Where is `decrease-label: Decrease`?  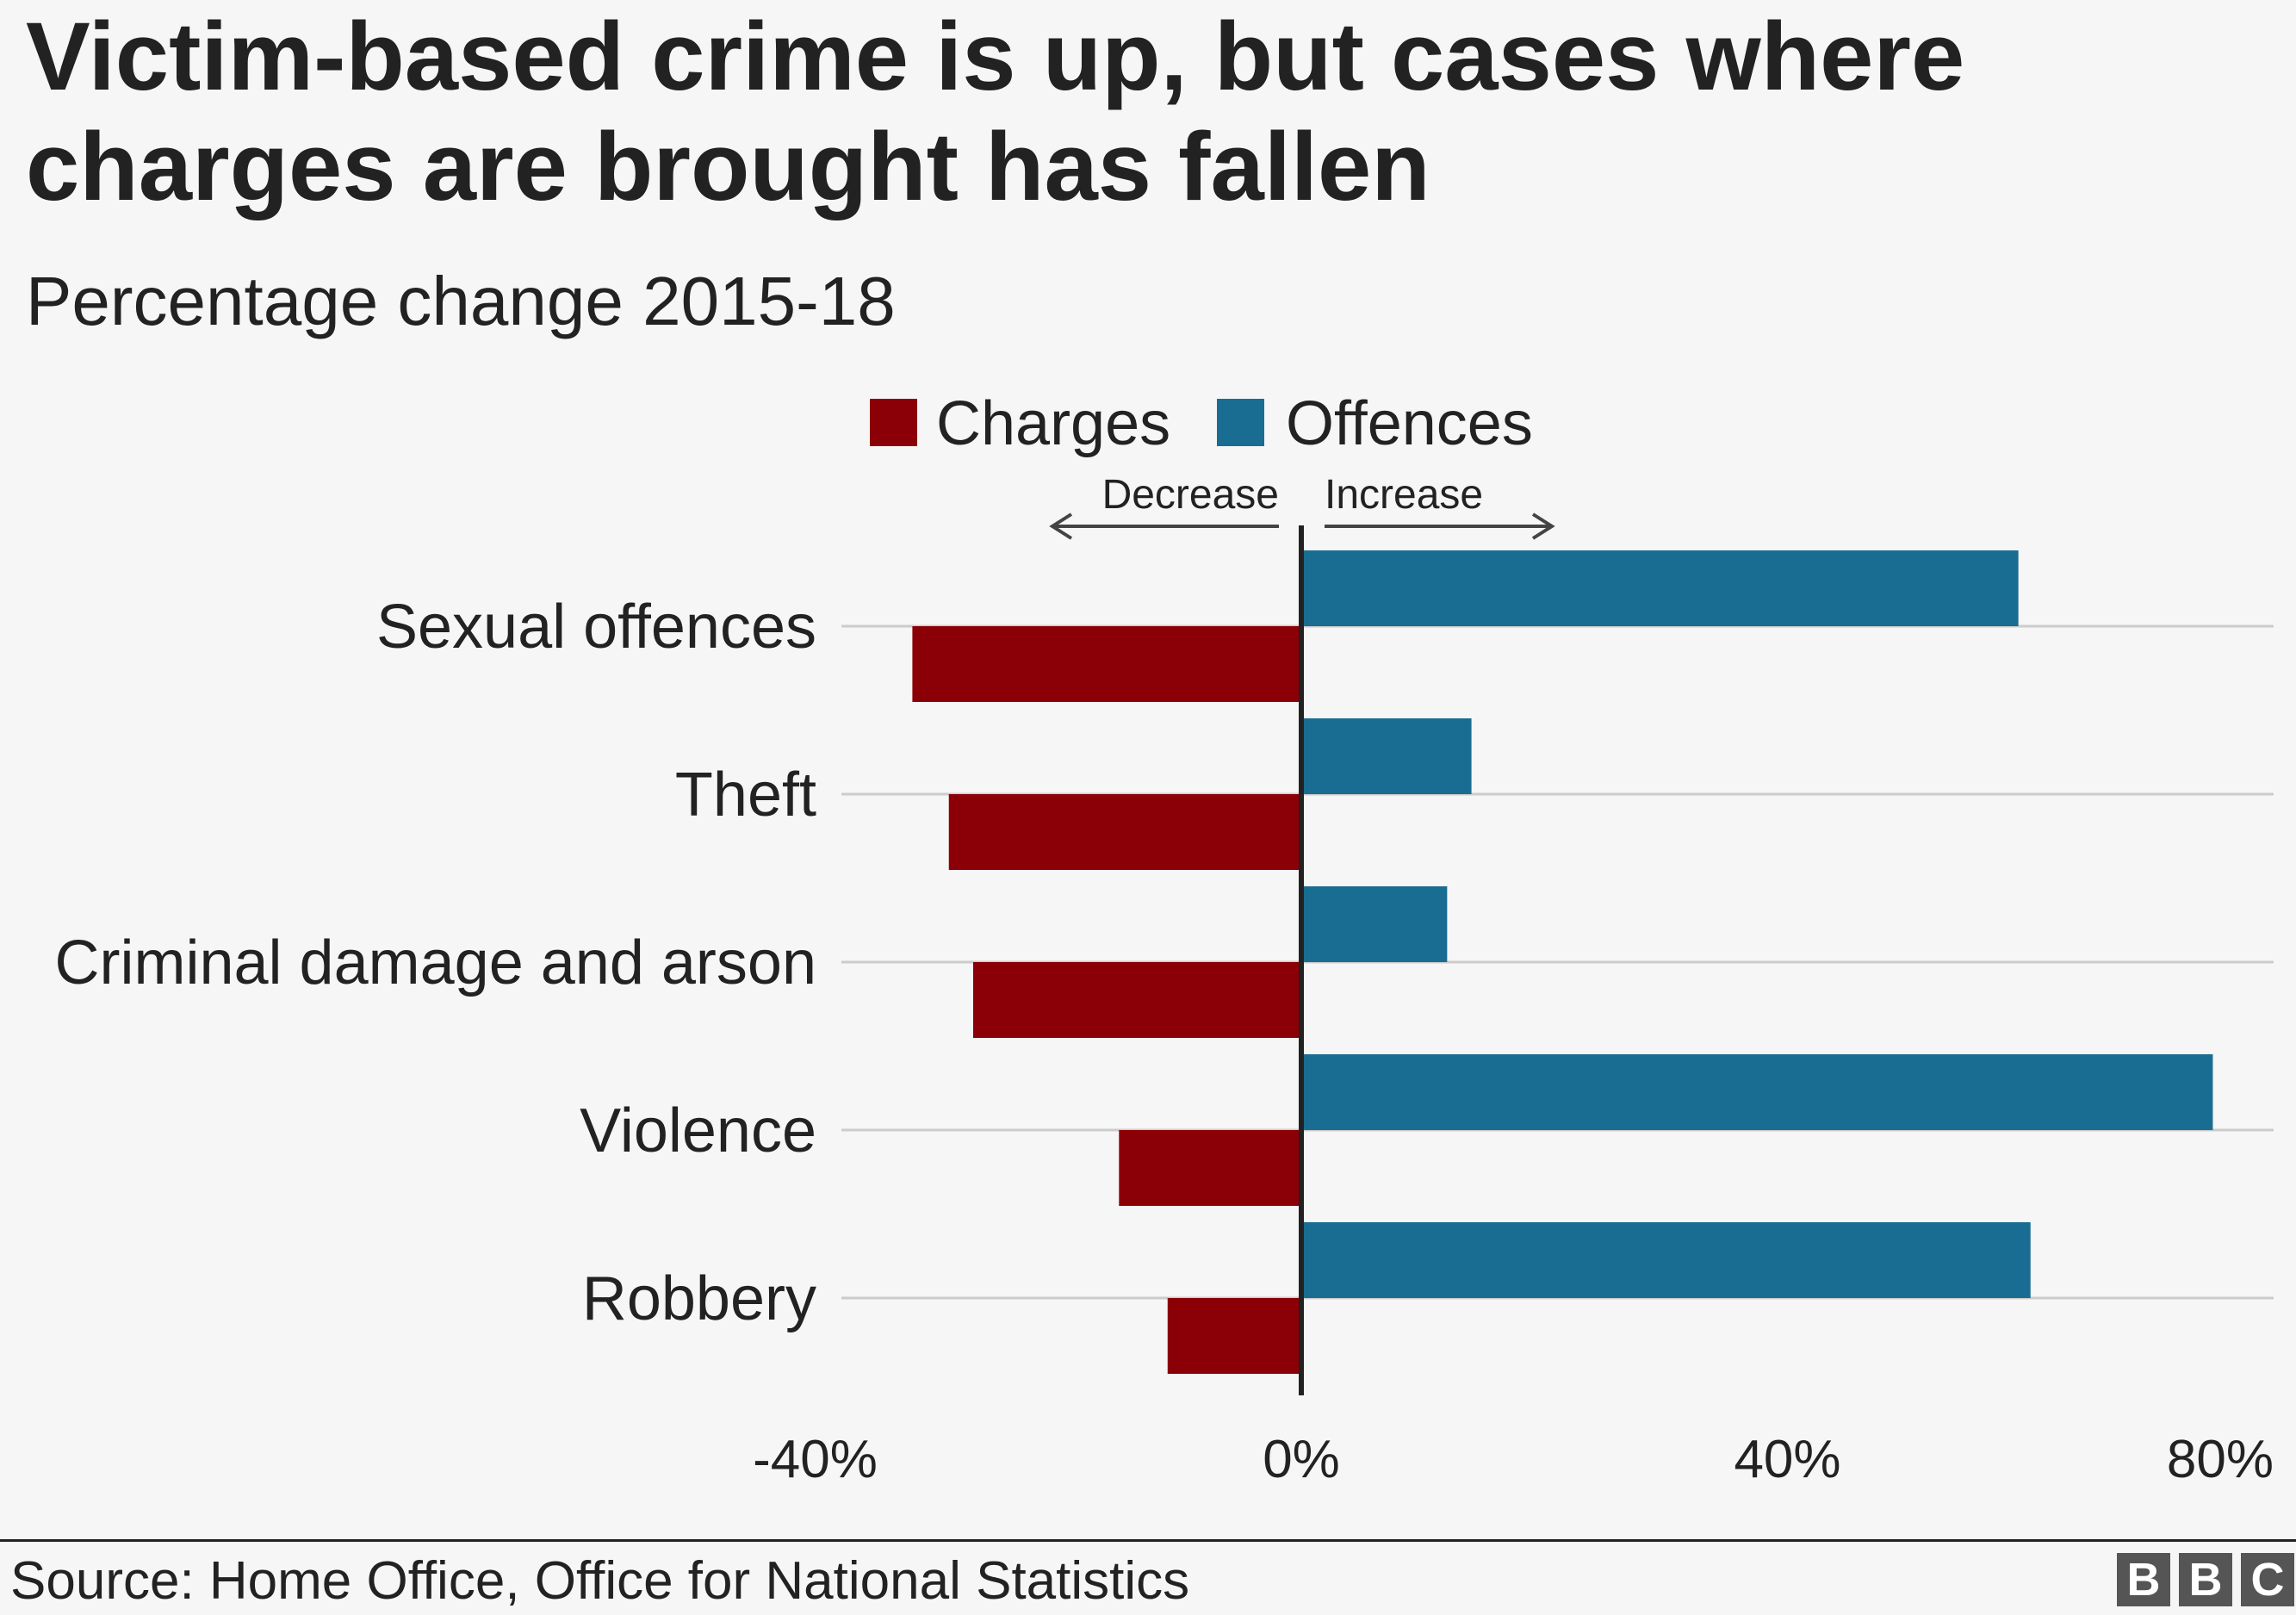 decrease-label: Decrease is located at coordinates (1190, 495).